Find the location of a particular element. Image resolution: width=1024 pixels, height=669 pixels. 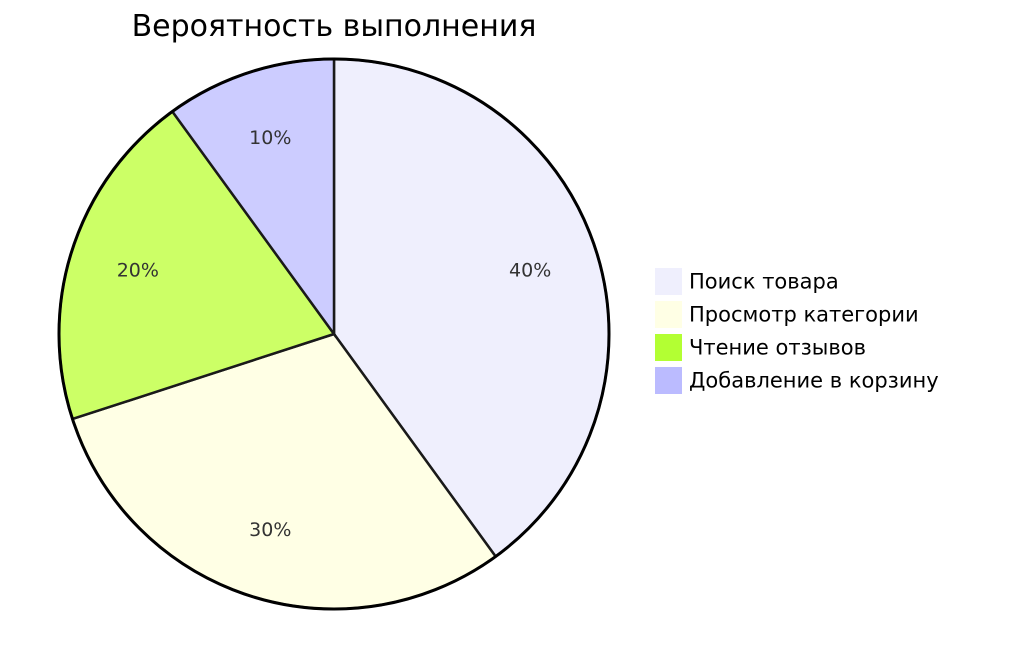

slice-label-2: 30% is located at coordinates (270, 530).